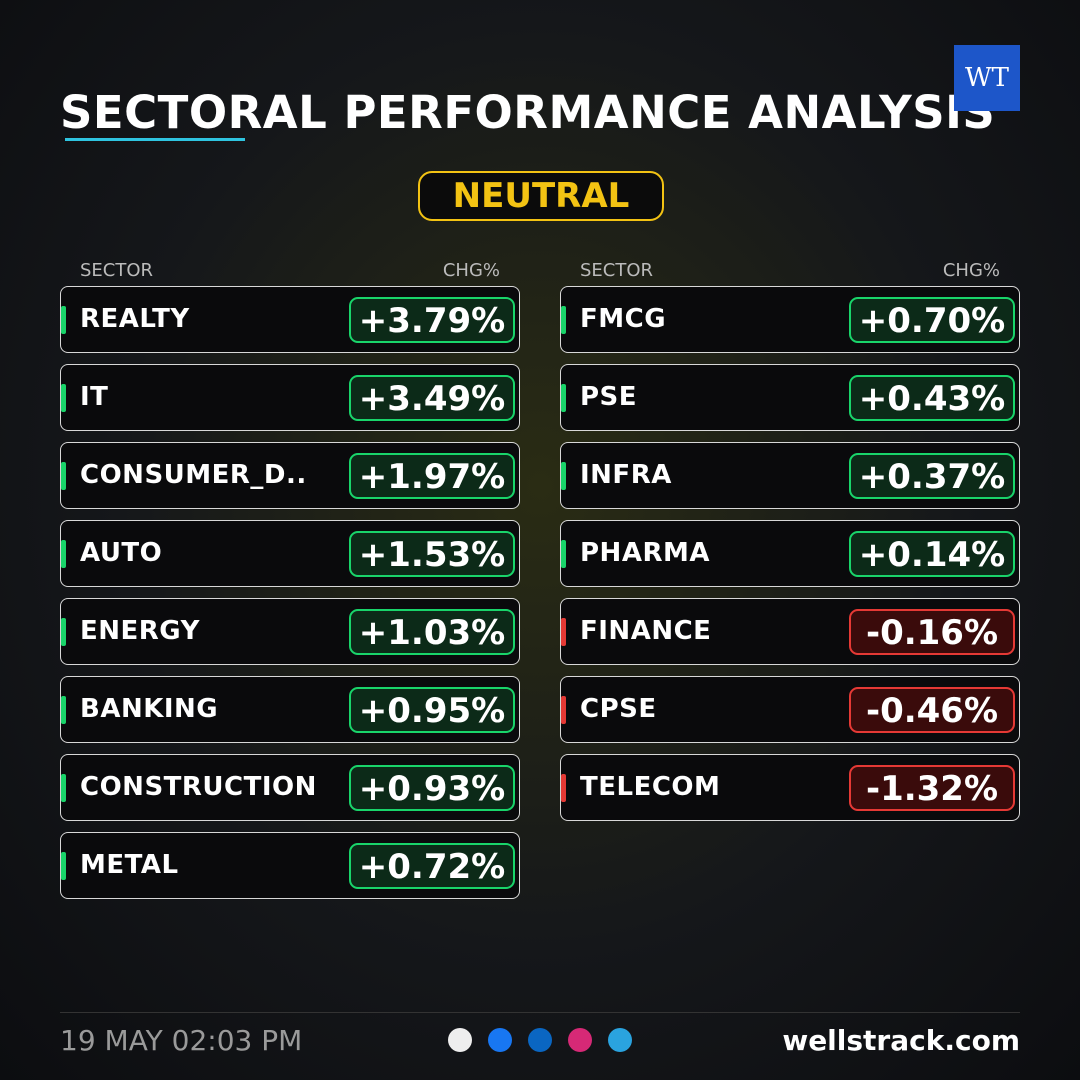 This screenshot has height=1080, width=1080. What do you see at coordinates (790, 553) in the screenshot?
I see `sector-row: PHARMA +0.14%` at bounding box center [790, 553].